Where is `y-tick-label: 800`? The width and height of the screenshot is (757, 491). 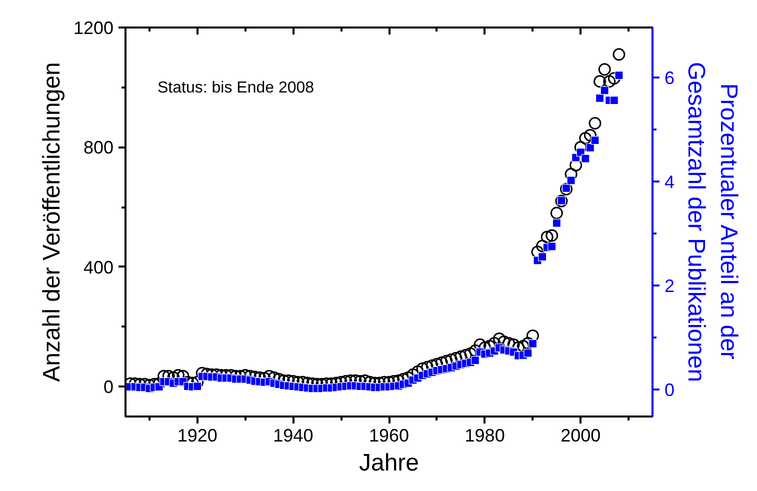 y-tick-label: 800 is located at coordinates (98, 148).